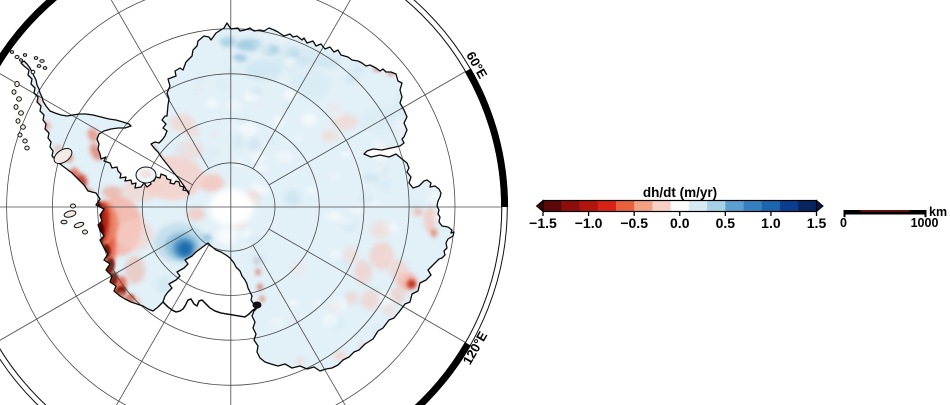 The height and width of the screenshot is (405, 950). What do you see at coordinates (843, 223) in the screenshot?
I see `svg-text: 0` at bounding box center [843, 223].